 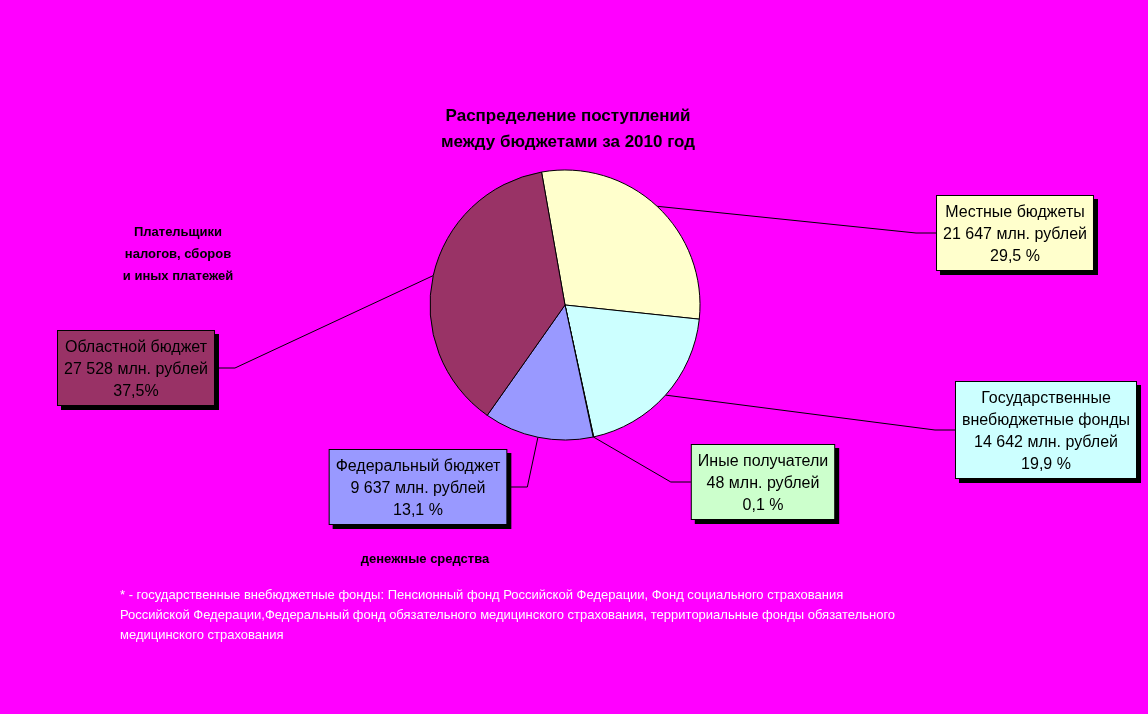 What do you see at coordinates (1015, 211) in the screenshot?
I see `slice-label: Местные бюджеты` at bounding box center [1015, 211].